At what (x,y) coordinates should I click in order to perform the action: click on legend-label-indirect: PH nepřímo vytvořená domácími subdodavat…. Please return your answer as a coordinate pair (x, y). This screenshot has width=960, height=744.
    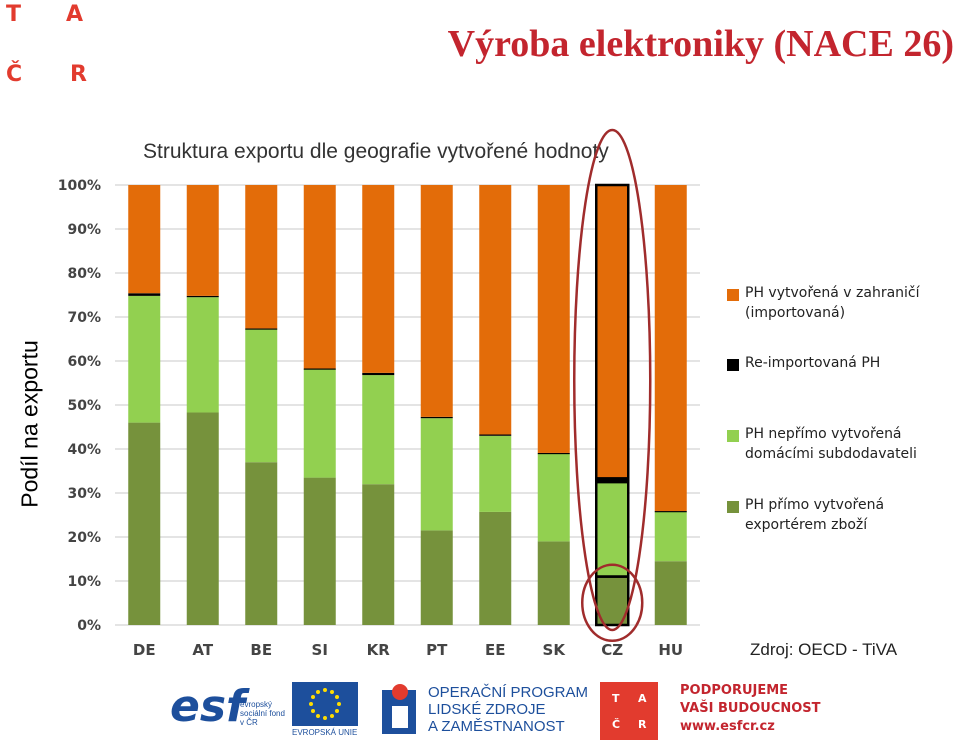
    Looking at the image, I should click on (831, 444).